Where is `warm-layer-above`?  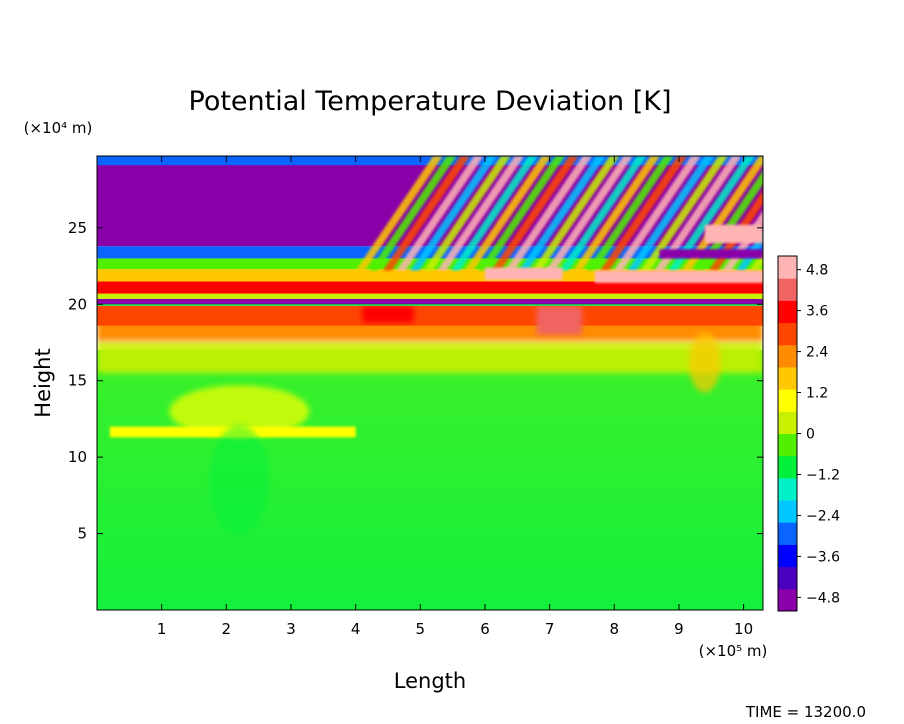 warm-layer-above is located at coordinates (430, 287).